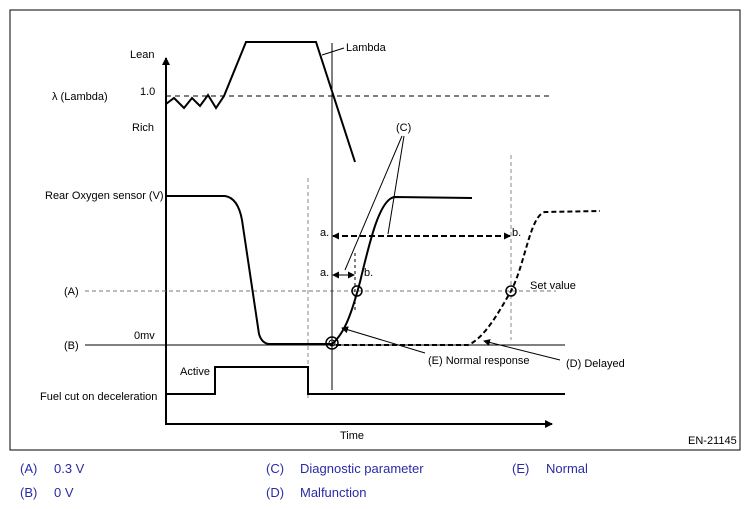  I want to click on rear-o2-sensor-curve, so click(319, 270).